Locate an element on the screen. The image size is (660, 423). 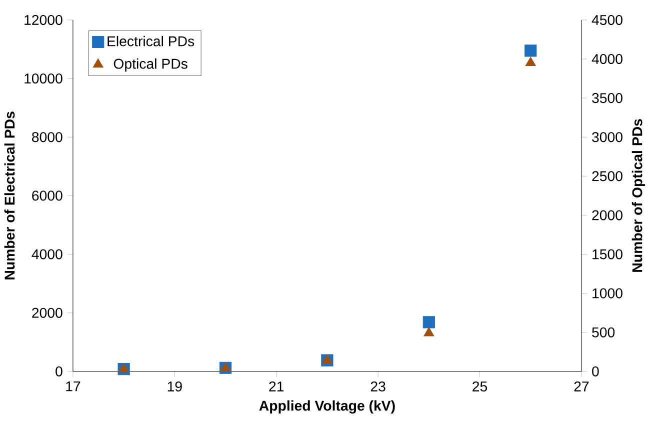
y-tick-label: 0 is located at coordinates (59, 371).